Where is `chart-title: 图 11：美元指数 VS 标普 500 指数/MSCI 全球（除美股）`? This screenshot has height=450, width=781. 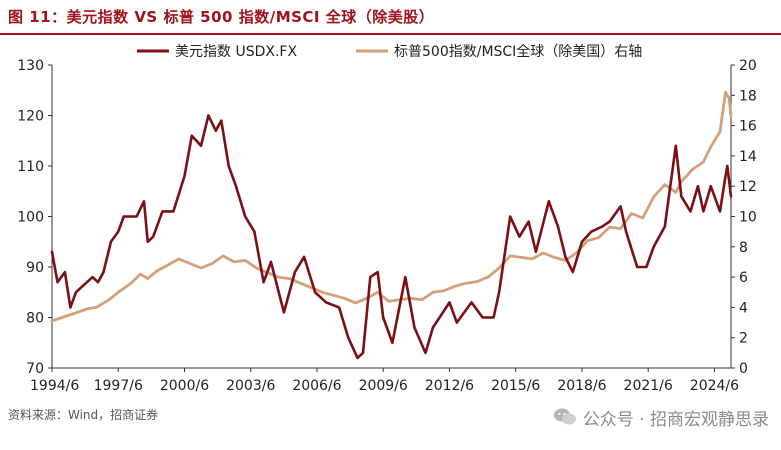
chart-title: 图 11：美元指数 VS 标普 500 指数/MSCI 全球（除美股） is located at coordinates (221, 17).